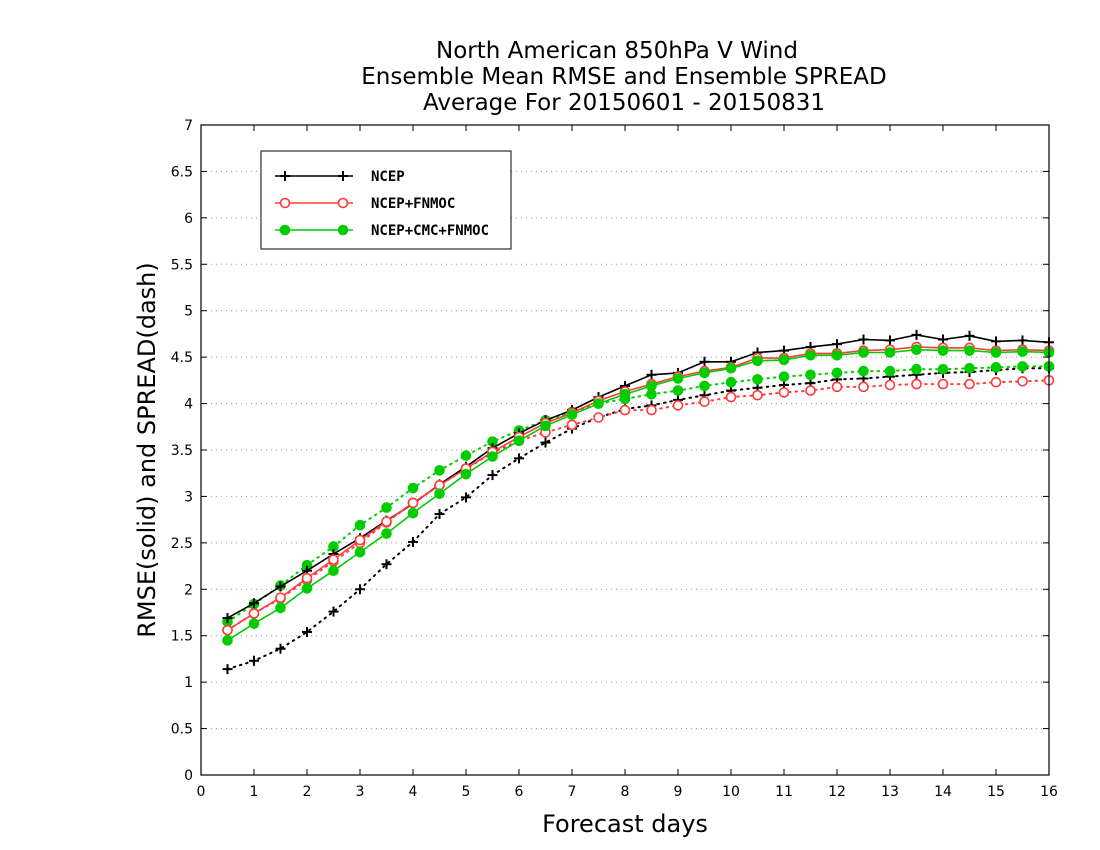 The image size is (1100, 850). What do you see at coordinates (784, 792) in the screenshot?
I see `x-tick-label: 11` at bounding box center [784, 792].